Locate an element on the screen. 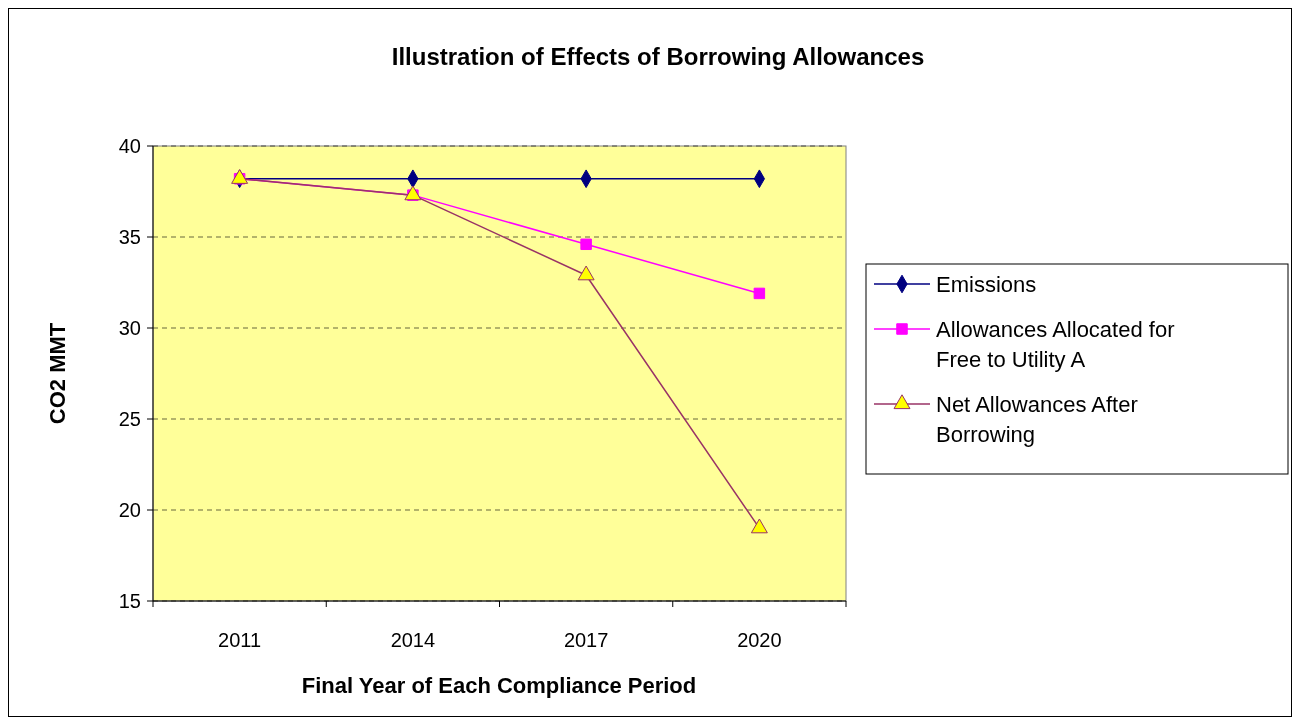  y-tick-label: 30 is located at coordinates (129, 328).